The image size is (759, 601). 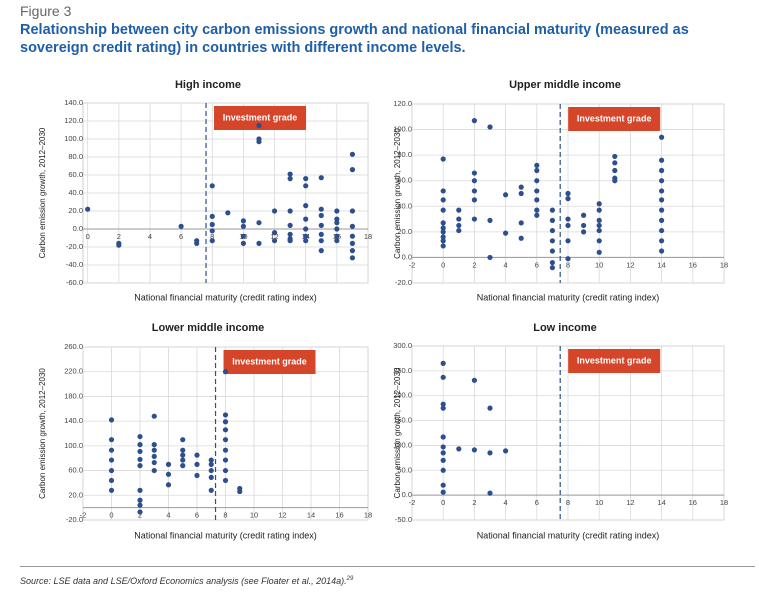 I want to click on figure-label: Figure 3, so click(x=46, y=11).